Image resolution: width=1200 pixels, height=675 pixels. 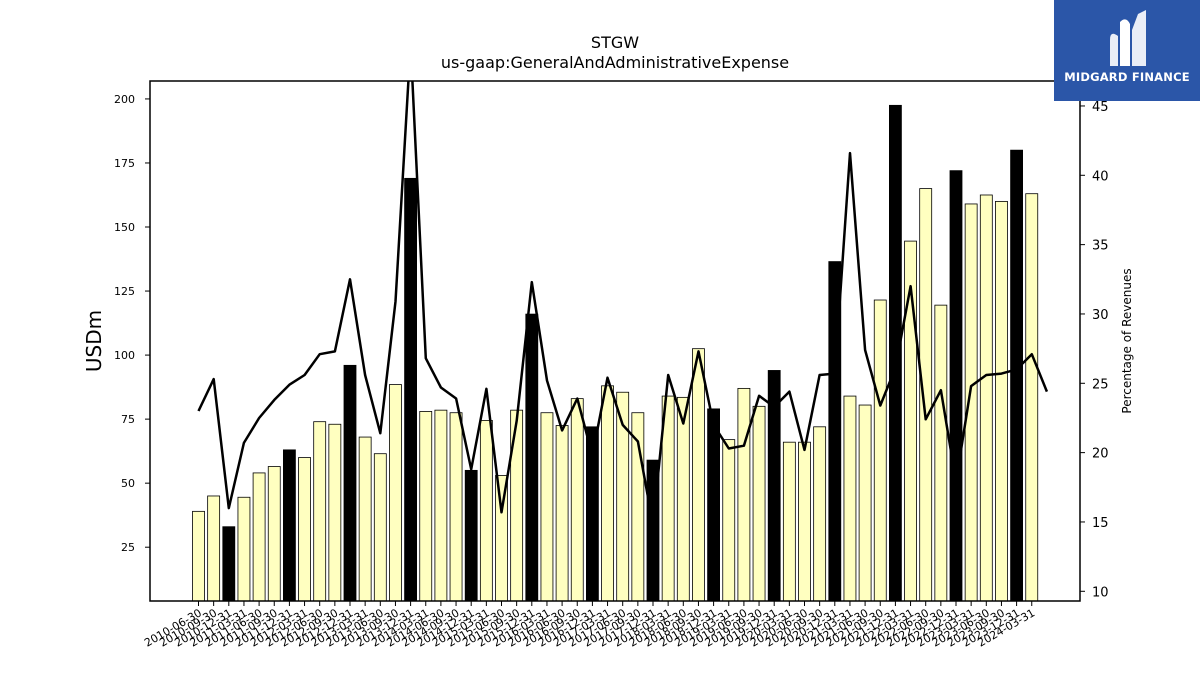 I want to click on right-axis-ticks: 10 15 20 25 30 35 40 45, so click(x=1094, y=350).